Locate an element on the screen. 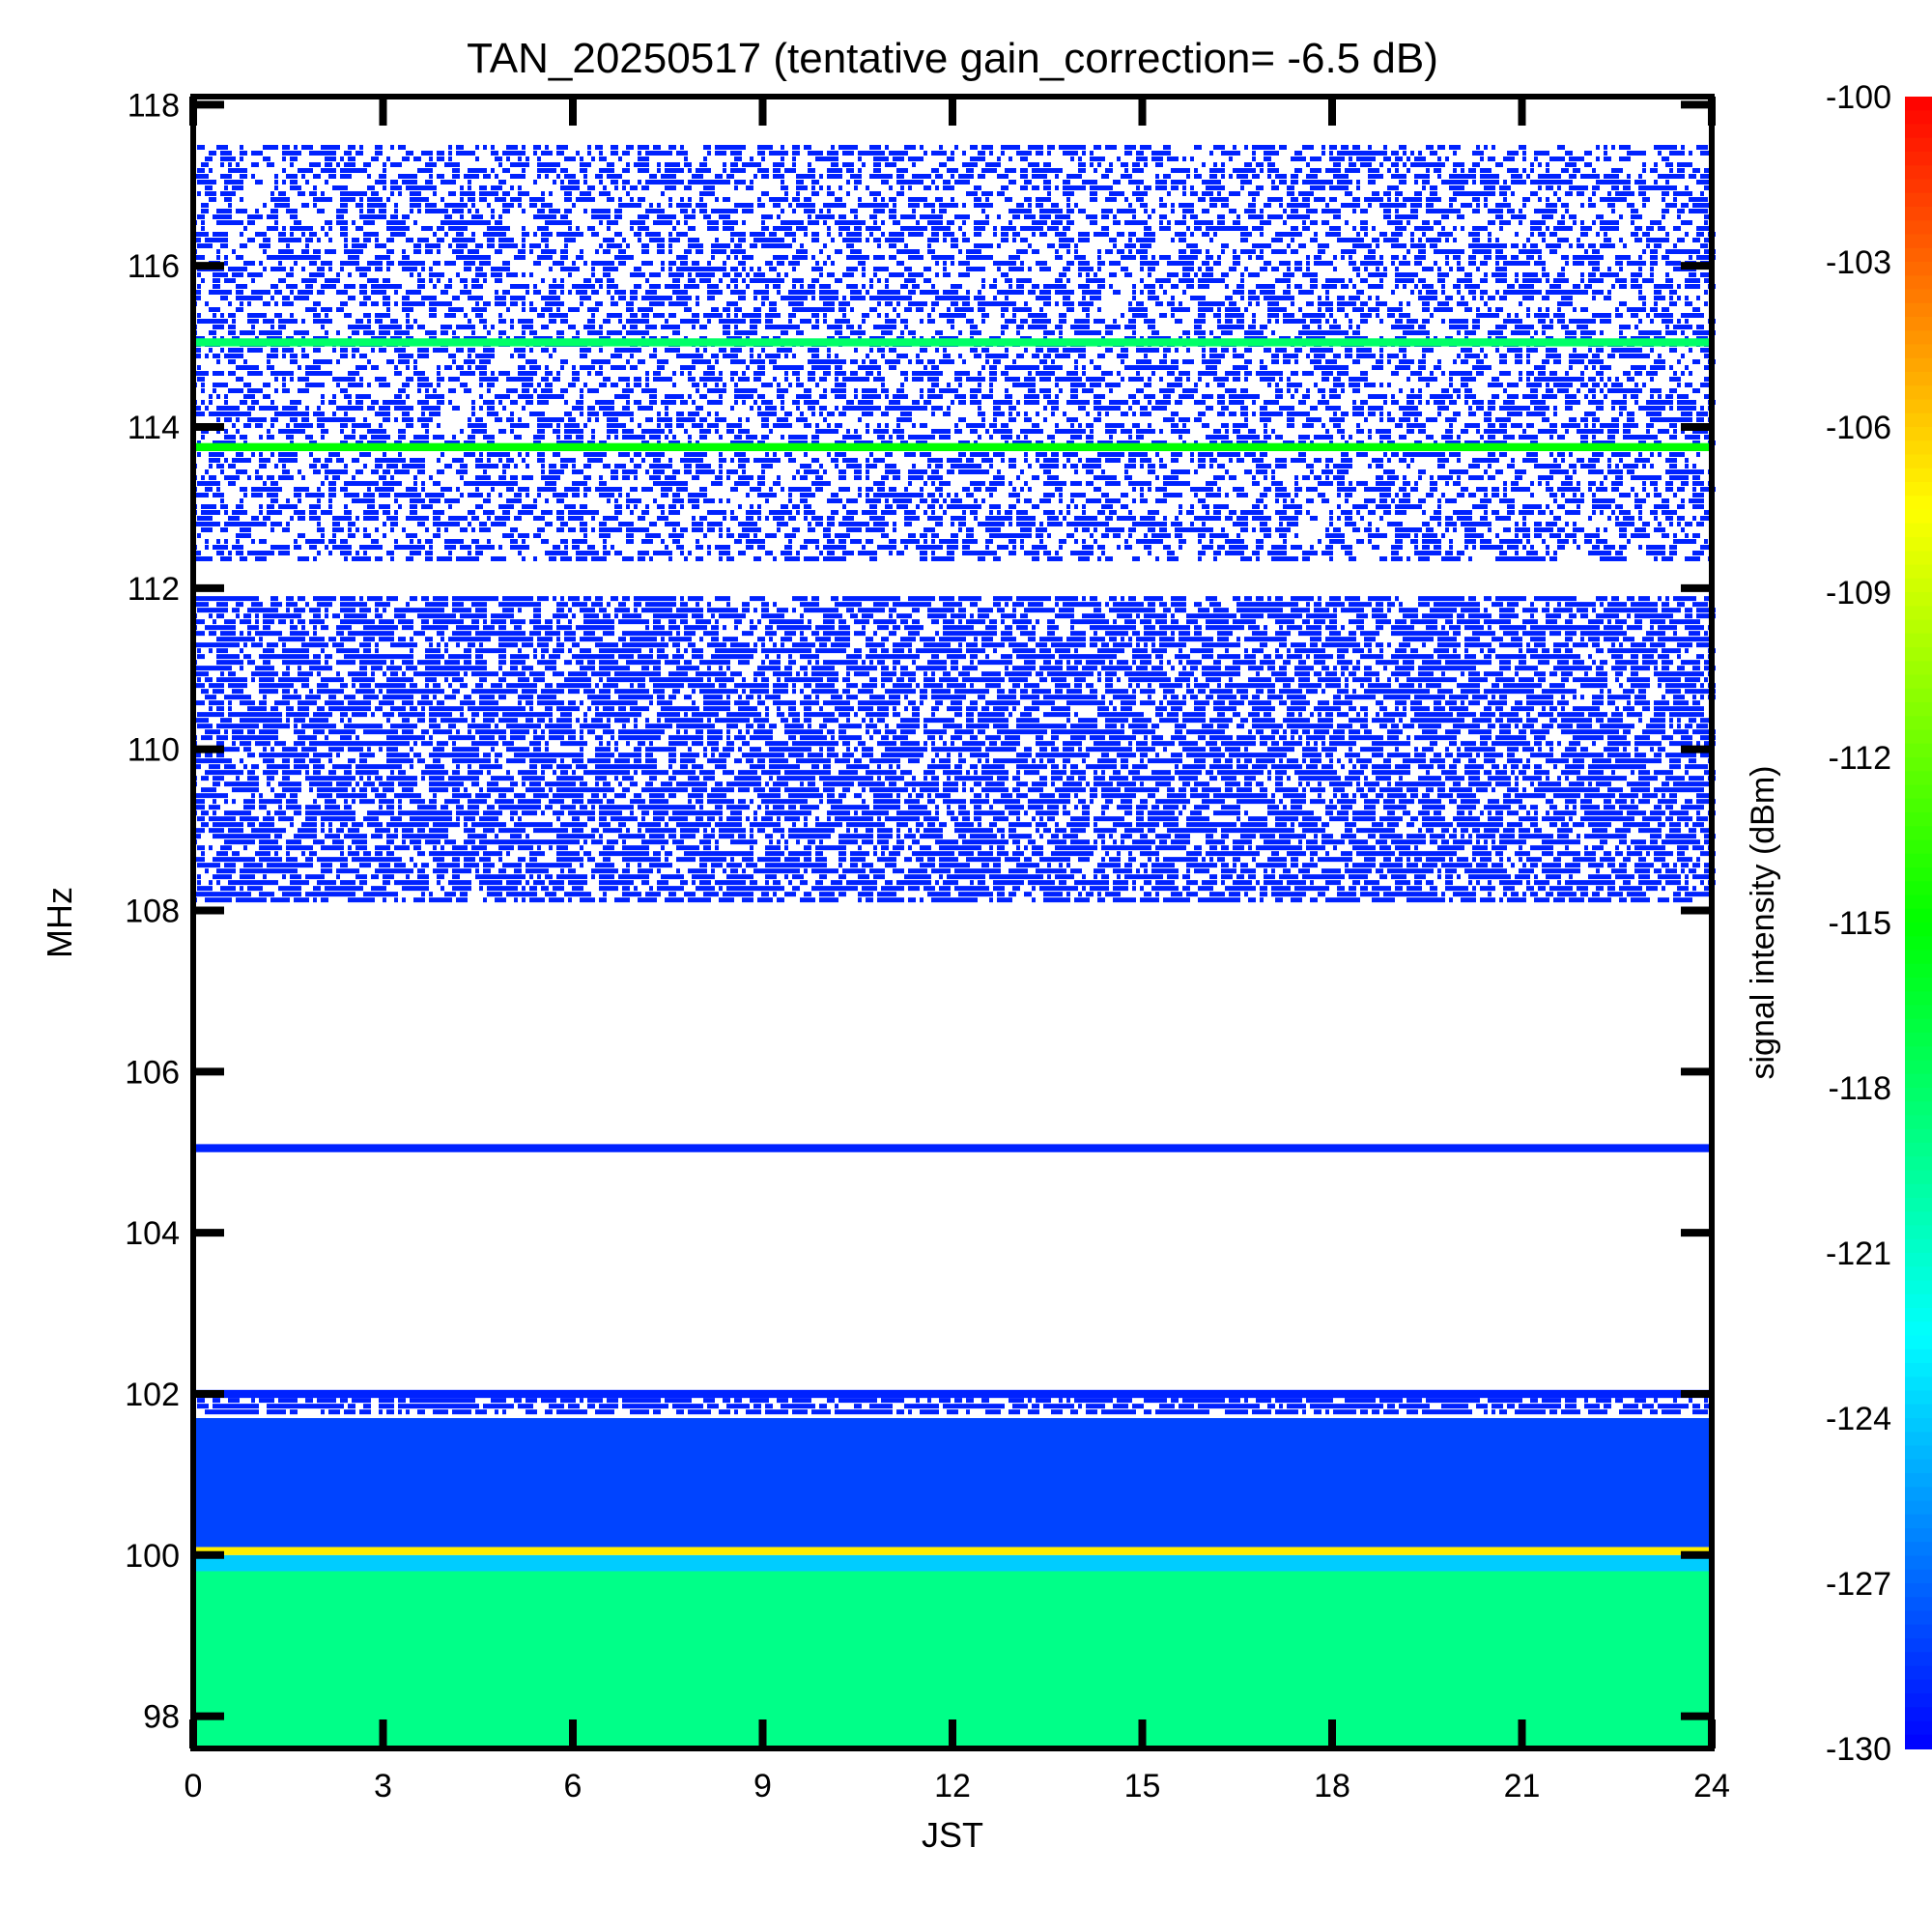 The image size is (1932, 1932). x-axis-label: JST is located at coordinates (952, 1835).